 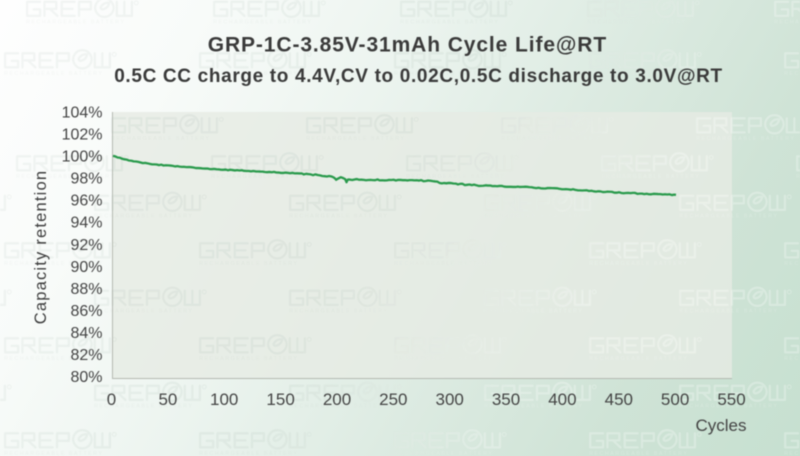 I want to click on svg-text: 100, so click(x=224, y=399).